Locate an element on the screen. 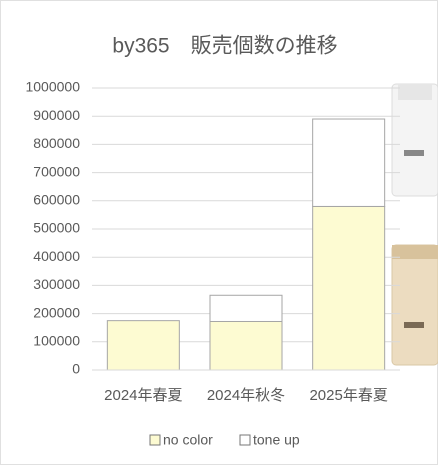 This screenshot has width=438, height=465. y-tick-label: 600000 is located at coordinates (56, 200).